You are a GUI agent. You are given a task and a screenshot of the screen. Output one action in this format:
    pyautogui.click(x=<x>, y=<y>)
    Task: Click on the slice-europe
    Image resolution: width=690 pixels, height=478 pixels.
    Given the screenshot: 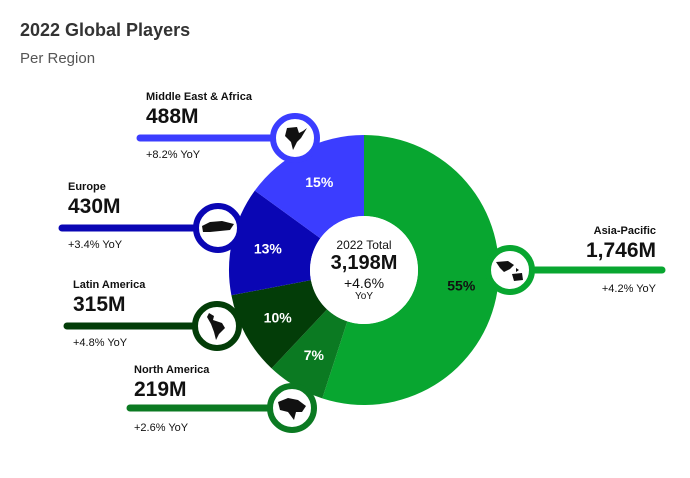 What is the action you would take?
    pyautogui.click(x=275, y=243)
    